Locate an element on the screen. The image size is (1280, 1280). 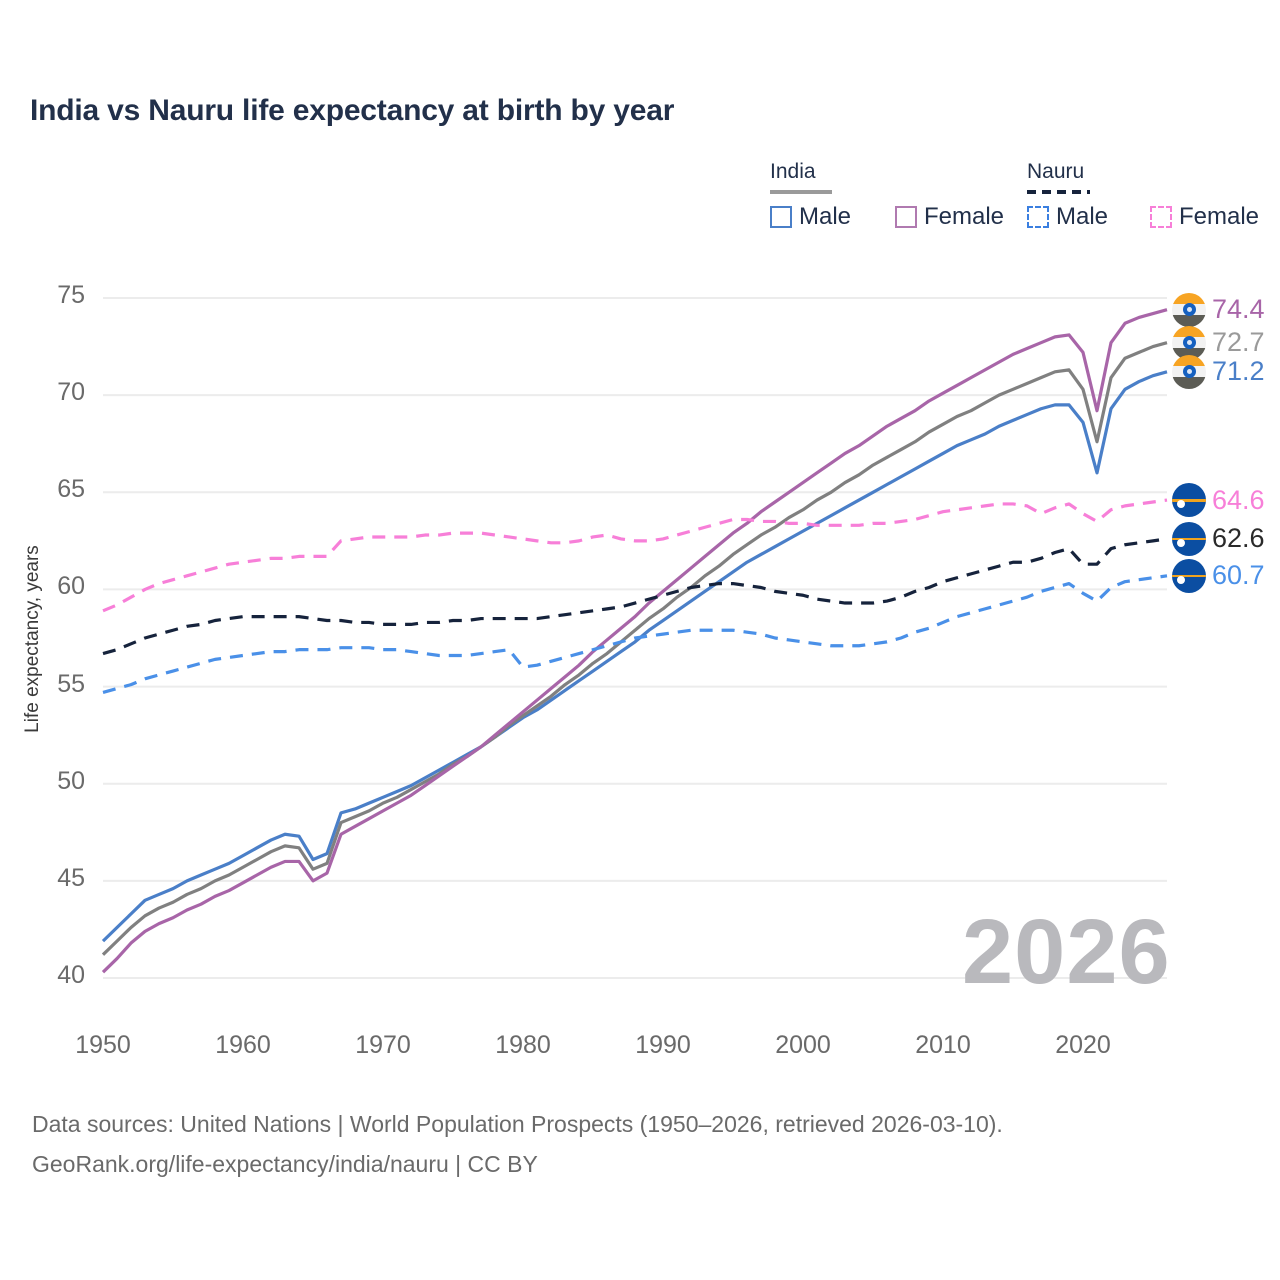
end-label-india-total: 72.7 is located at coordinates (1218, 342).